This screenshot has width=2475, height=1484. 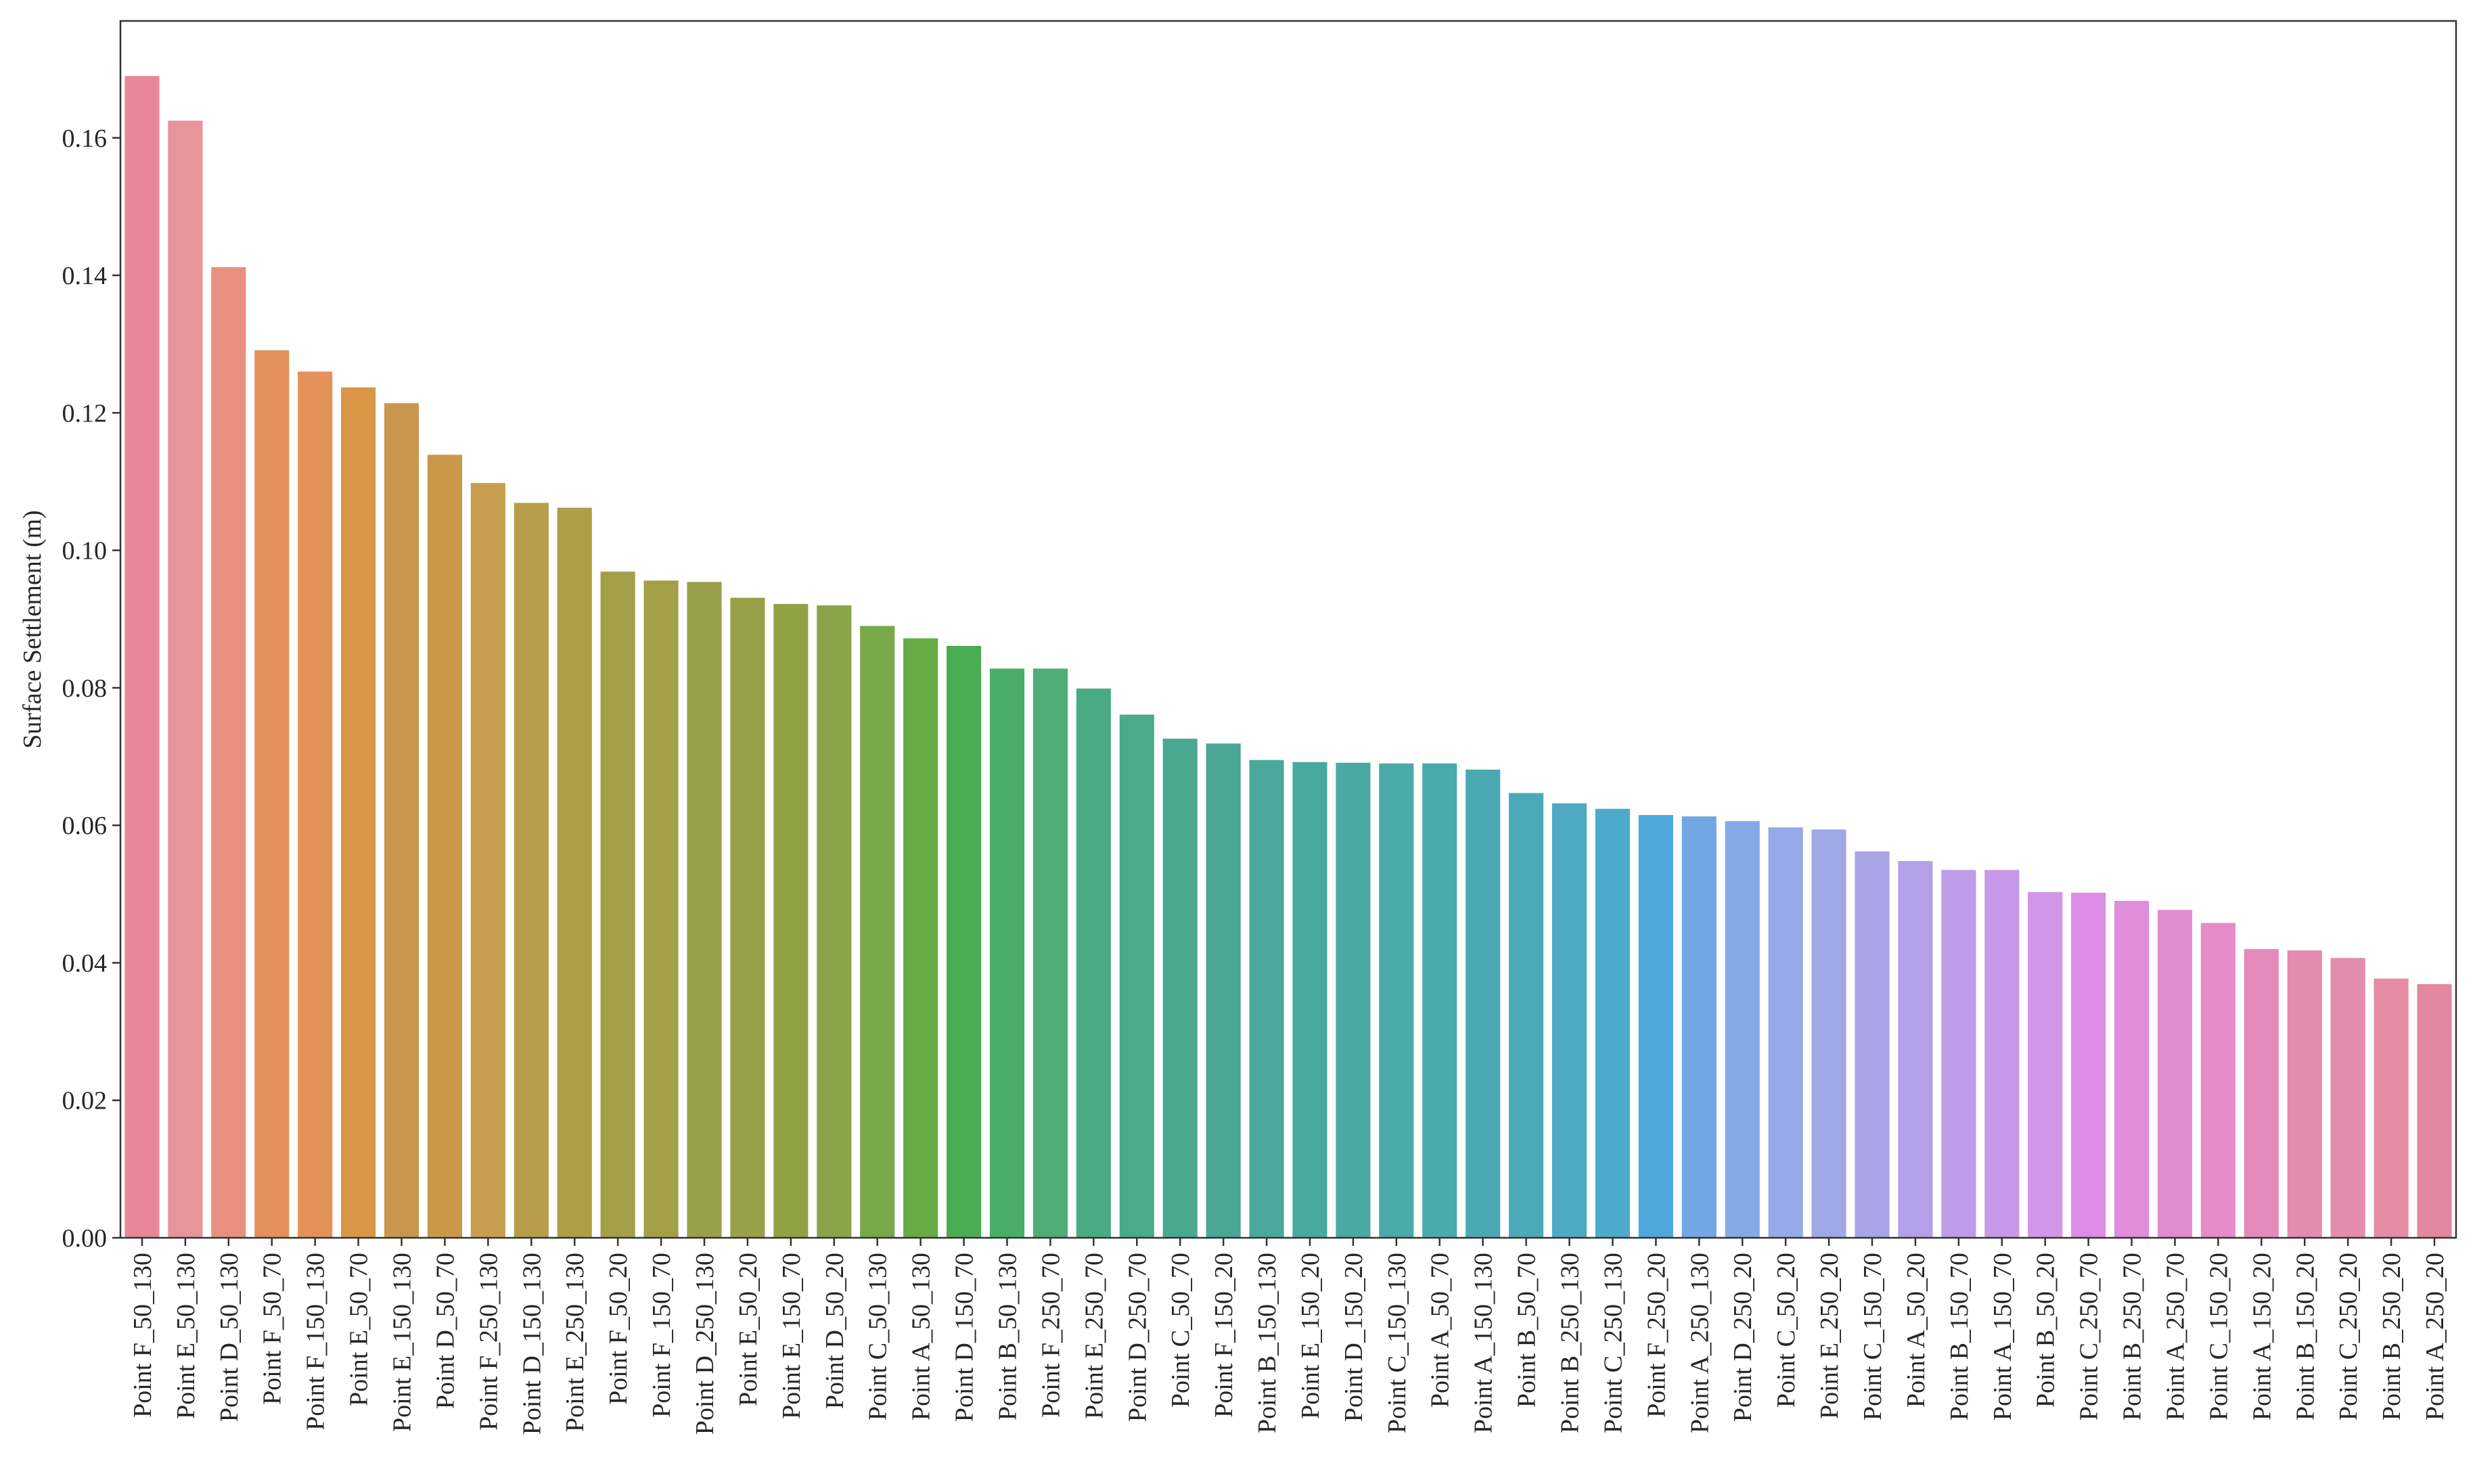 I want to click on y-tick-label: 0.16, so click(x=85, y=139).